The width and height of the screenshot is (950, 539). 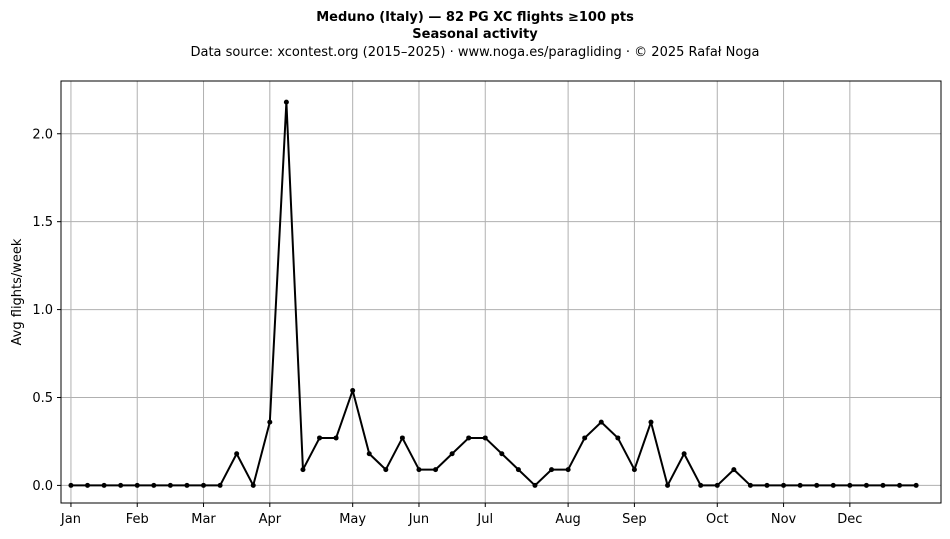 What do you see at coordinates (70, 519) in the screenshot?
I see `x-tick-label: Jan` at bounding box center [70, 519].